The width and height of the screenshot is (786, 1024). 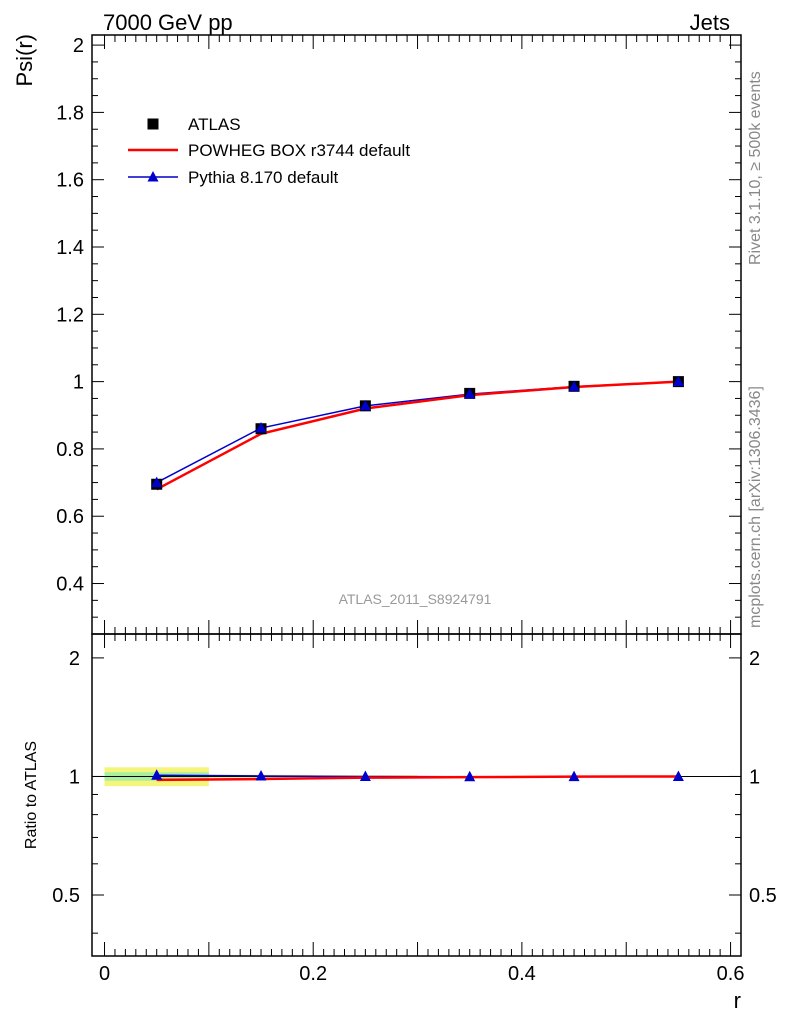 What do you see at coordinates (754, 659) in the screenshot?
I see `ratio-y-tick-label-right: 2` at bounding box center [754, 659].